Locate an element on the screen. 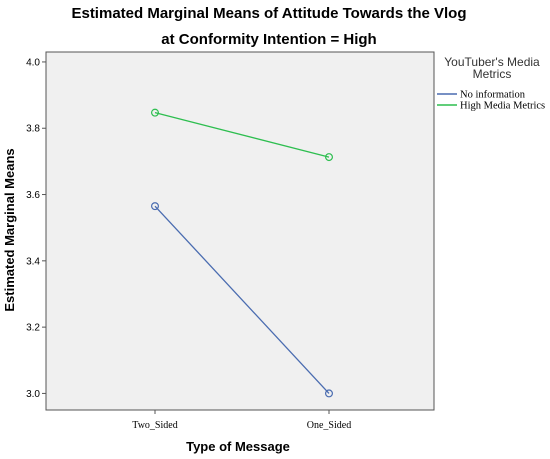  x-axis-ticks: Two_Sided One_Sided is located at coordinates (241, 420).